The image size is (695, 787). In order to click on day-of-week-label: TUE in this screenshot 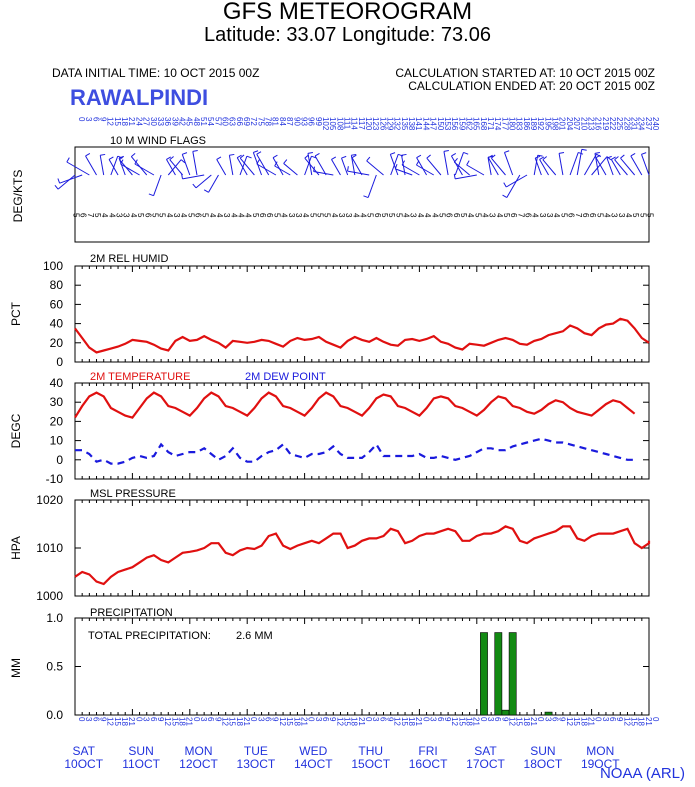, I will do `click(256, 751)`.